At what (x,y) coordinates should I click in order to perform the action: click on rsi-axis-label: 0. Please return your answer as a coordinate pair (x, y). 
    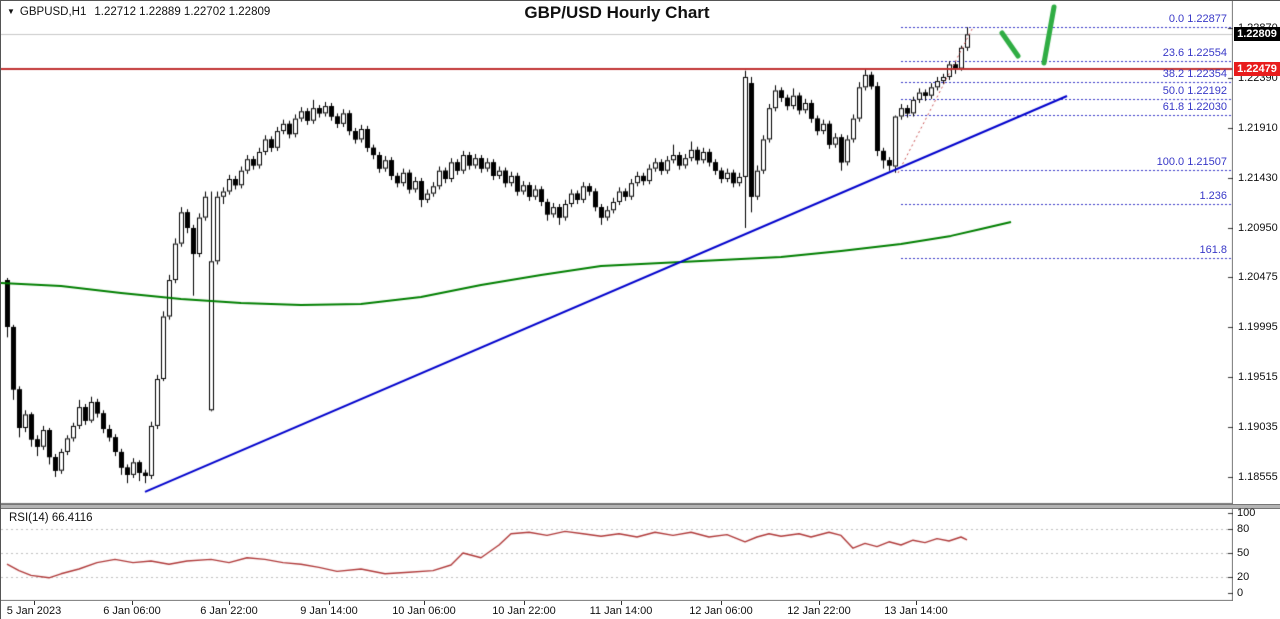
    Looking at the image, I should click on (1240, 593).